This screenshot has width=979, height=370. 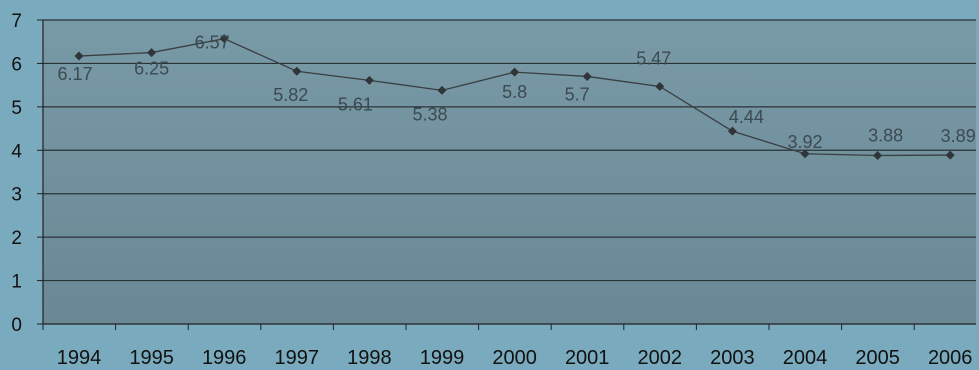 I want to click on y-tick-label: 3, so click(x=16, y=195).